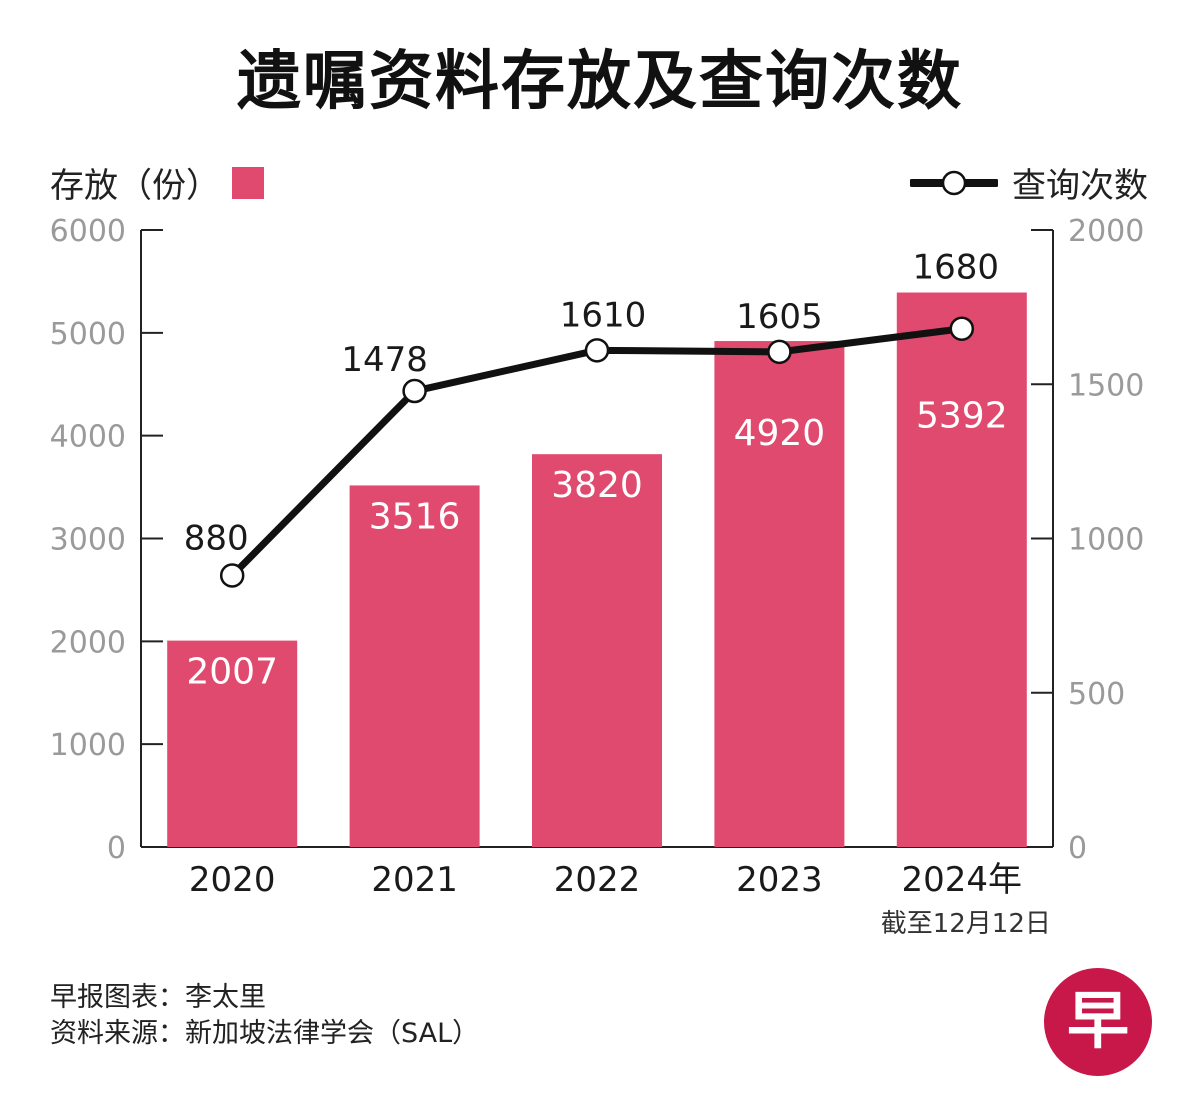  I want to click on line-legend-marker, so click(954, 182).